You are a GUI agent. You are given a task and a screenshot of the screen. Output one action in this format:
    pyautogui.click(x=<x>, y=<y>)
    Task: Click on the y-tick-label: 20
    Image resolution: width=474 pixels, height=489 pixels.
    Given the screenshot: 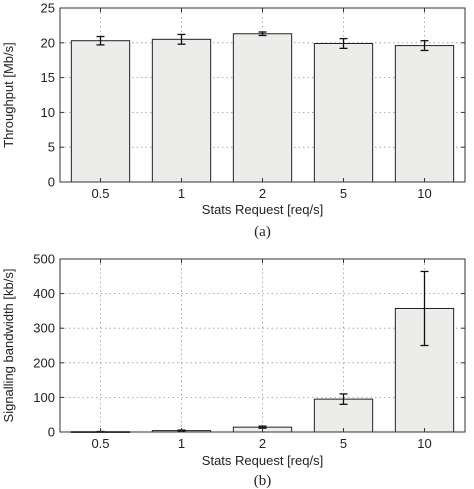 What is the action you would take?
    pyautogui.click(x=48, y=42)
    